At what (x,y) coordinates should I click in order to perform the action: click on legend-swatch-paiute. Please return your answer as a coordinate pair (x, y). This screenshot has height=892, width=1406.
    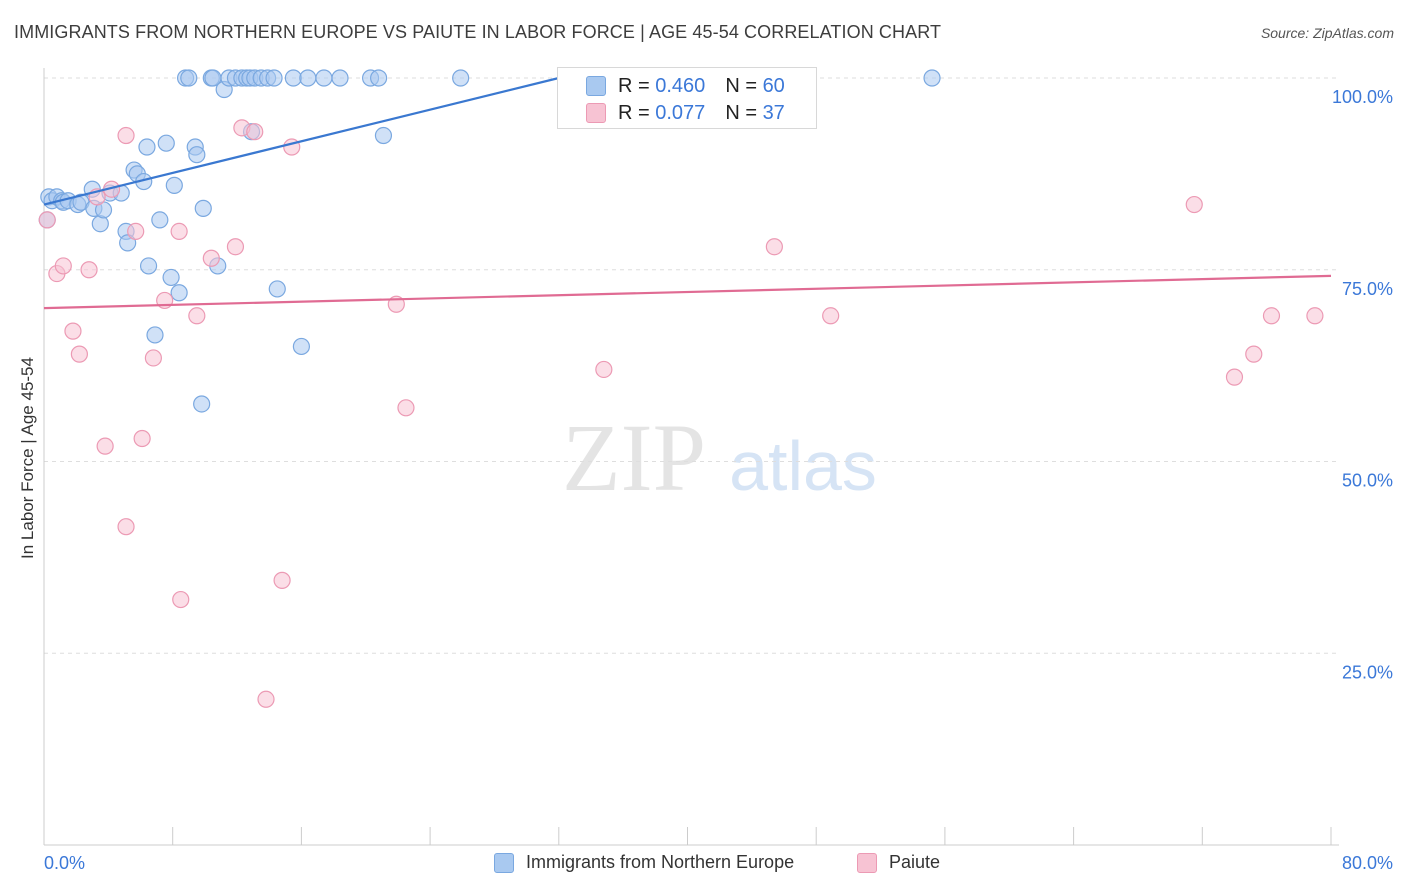
    Looking at the image, I should click on (867, 862).